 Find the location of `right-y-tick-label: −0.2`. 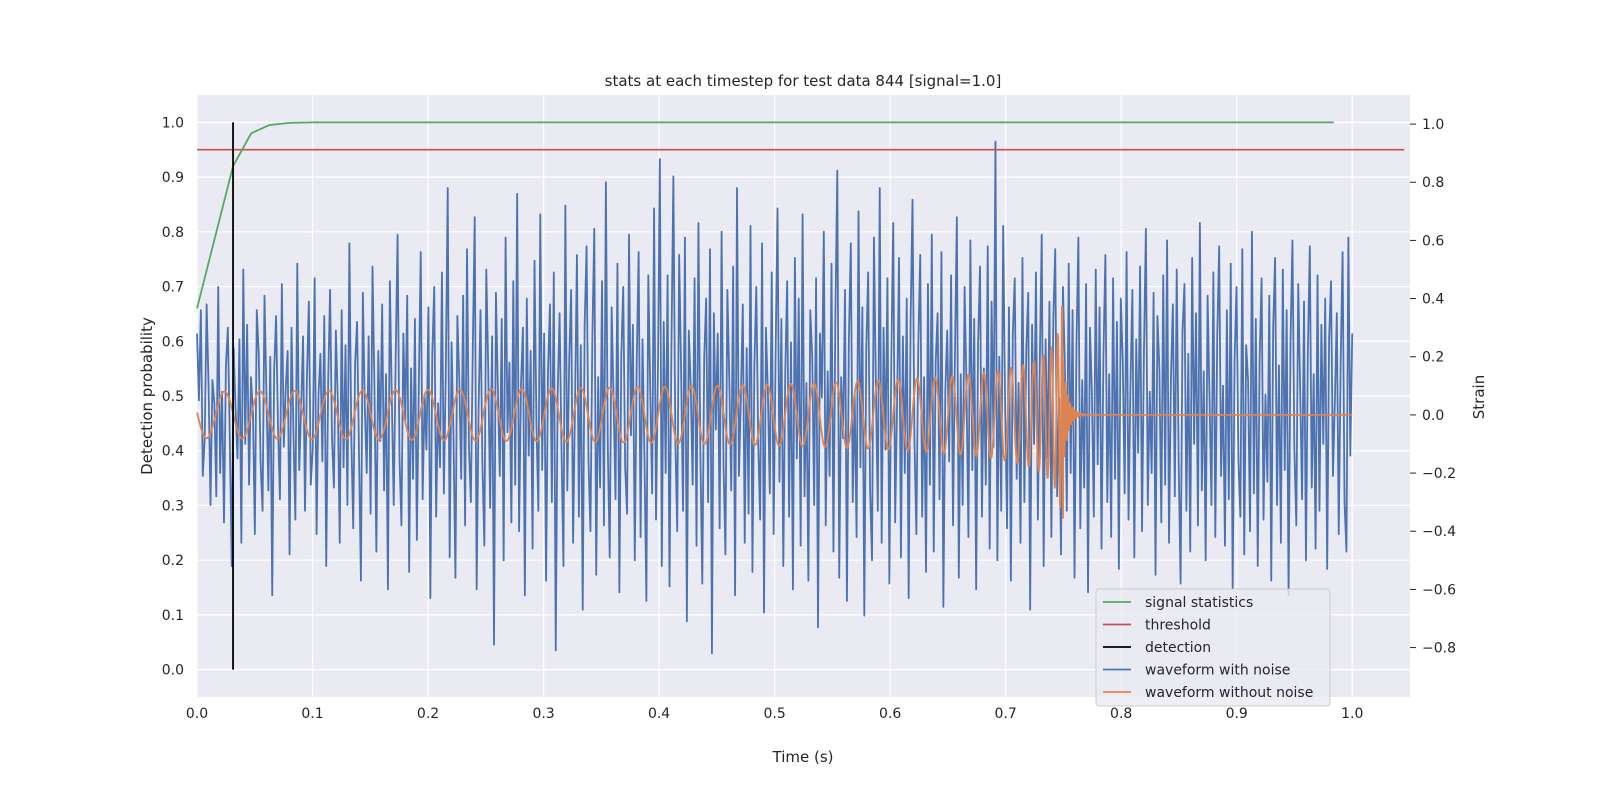

right-y-tick-label: −0.2 is located at coordinates (1439, 474).